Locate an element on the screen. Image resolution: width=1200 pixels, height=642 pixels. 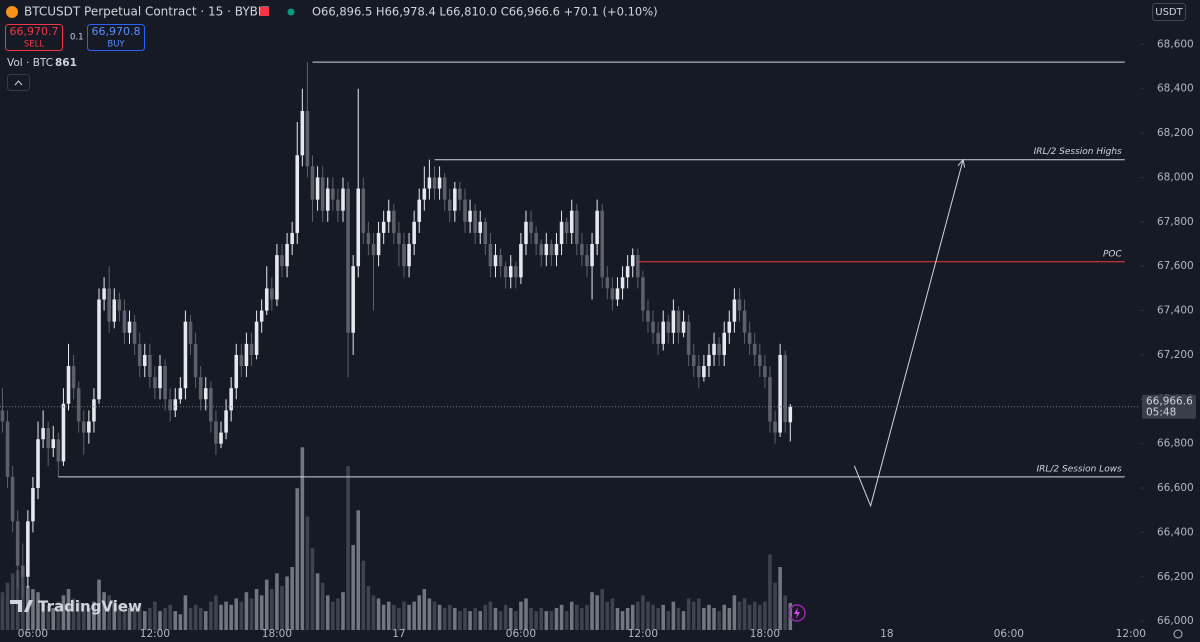
y-tick-label: 68,400 is located at coordinates (1175, 89).